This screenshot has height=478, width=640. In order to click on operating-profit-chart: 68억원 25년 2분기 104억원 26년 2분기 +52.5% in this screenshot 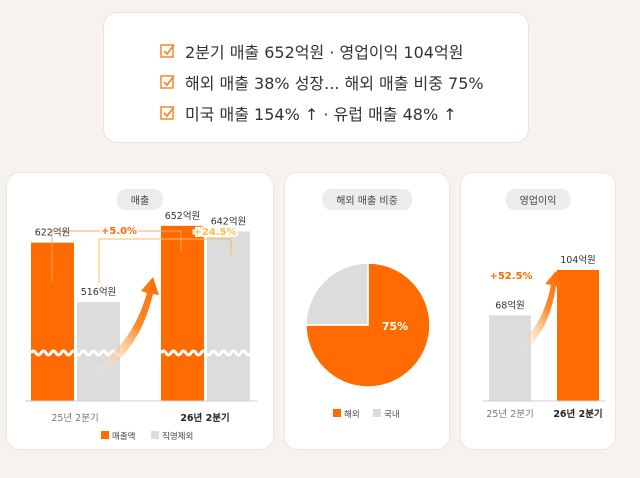, I will do `click(544, 337)`.